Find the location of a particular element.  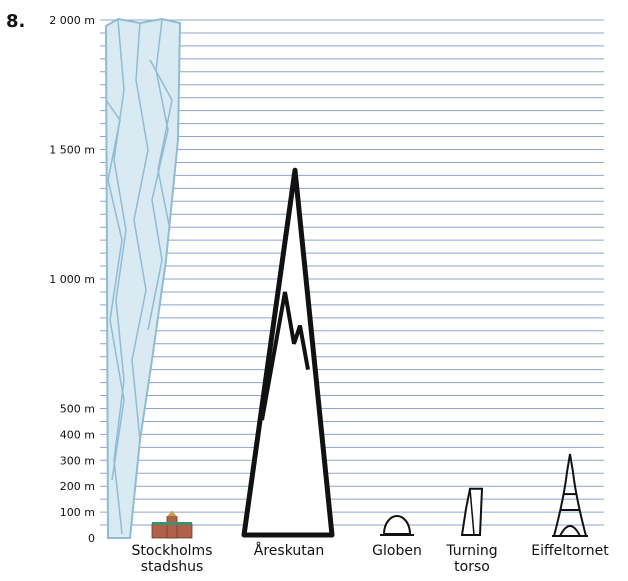

y-tick-label: 1 000 m is located at coordinates (72, 279).